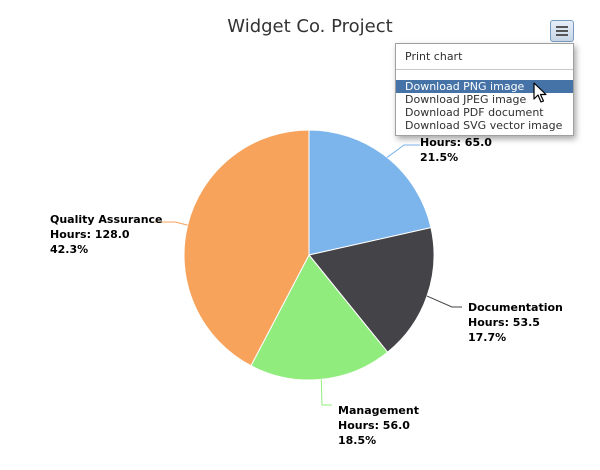 This screenshot has height=470, width=600. I want to click on chart-menu-button, so click(562, 31).